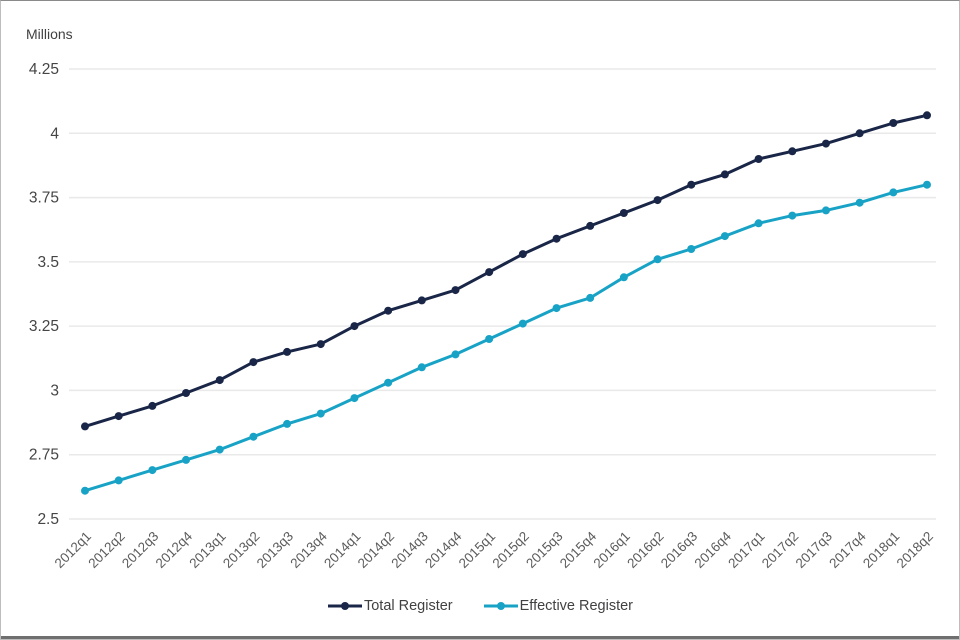  What do you see at coordinates (308, 549) in the screenshot?
I see `x-tick-label: 2013q4` at bounding box center [308, 549].